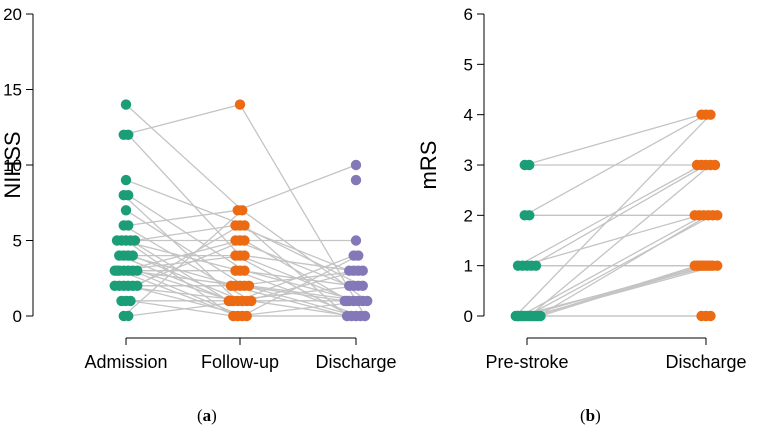 This screenshot has height=435, width=760. I want to click on y-tick-label-a-20: 20, so click(12, 14).